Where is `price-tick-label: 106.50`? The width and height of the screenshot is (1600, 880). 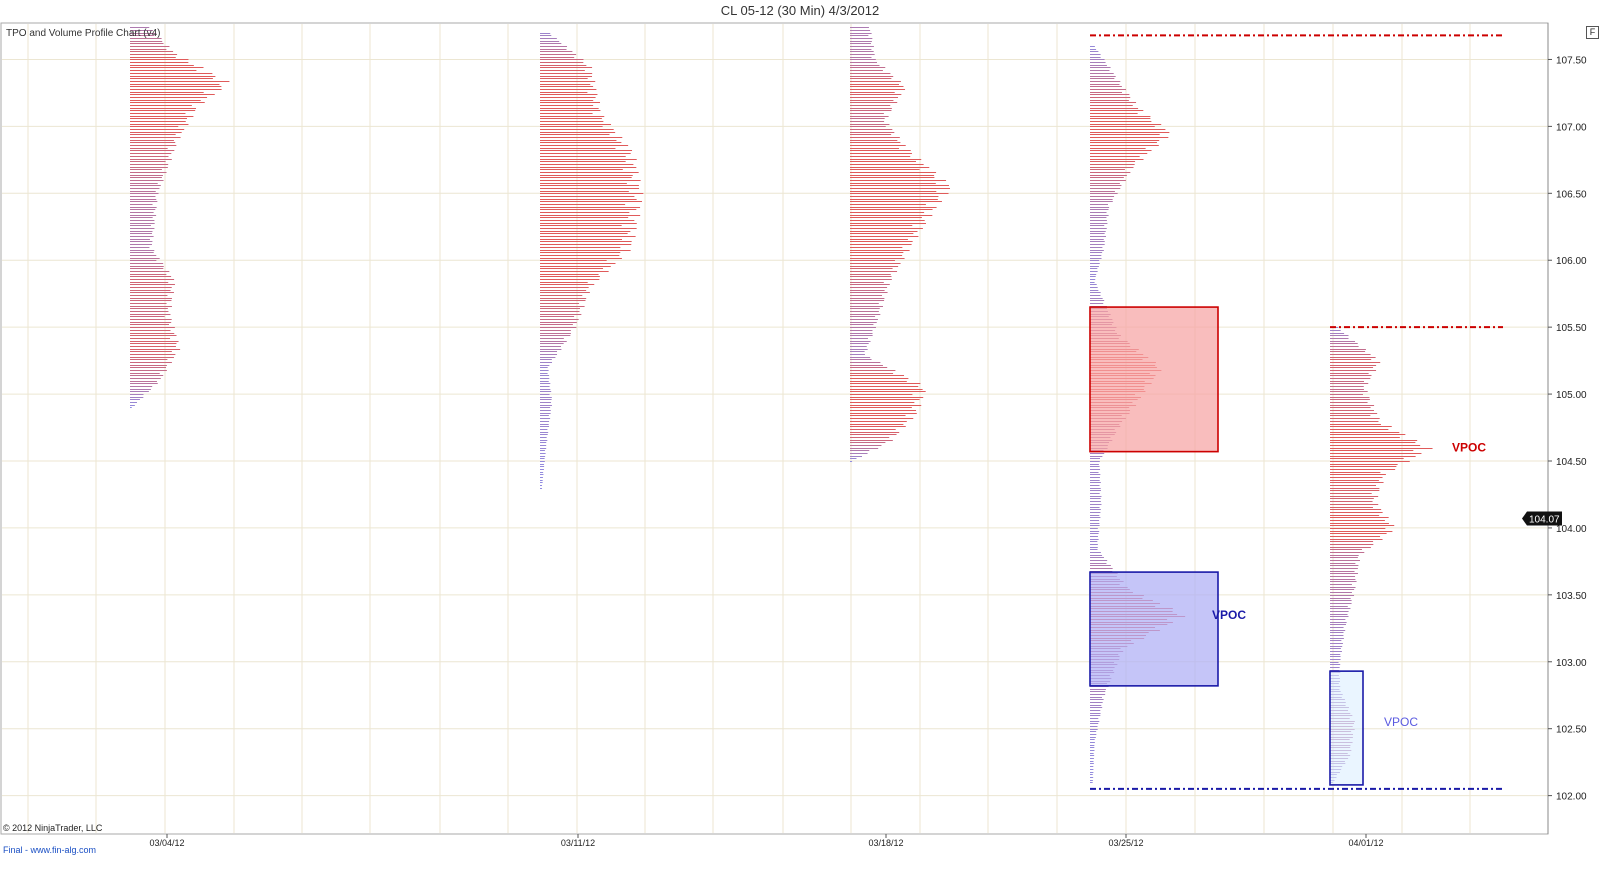 price-tick-label: 106.50 is located at coordinates (1571, 194).